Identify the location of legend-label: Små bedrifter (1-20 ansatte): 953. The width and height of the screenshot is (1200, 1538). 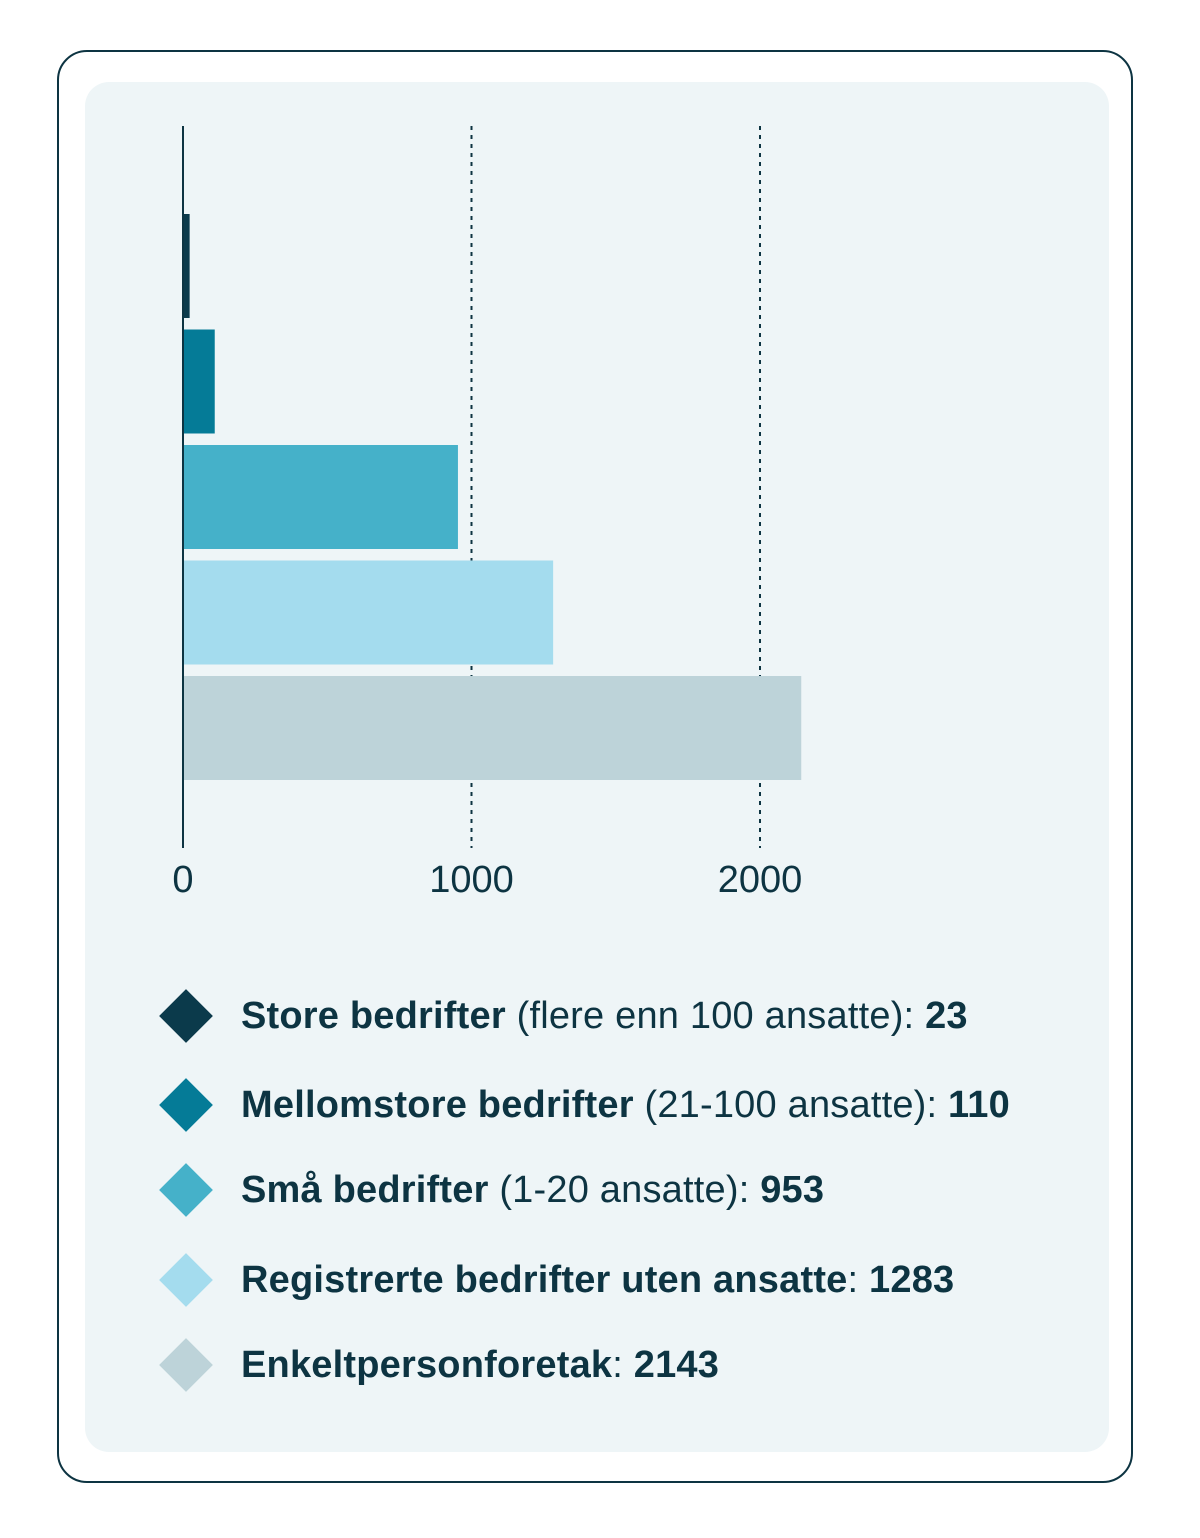
(532, 1190).